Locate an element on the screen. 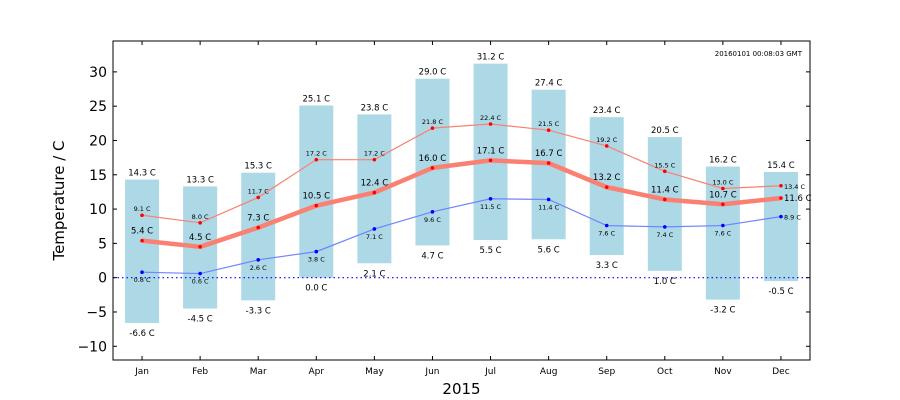 The height and width of the screenshot is (400, 900). label-mean-min-jul: 11.5 C is located at coordinates (491, 207).